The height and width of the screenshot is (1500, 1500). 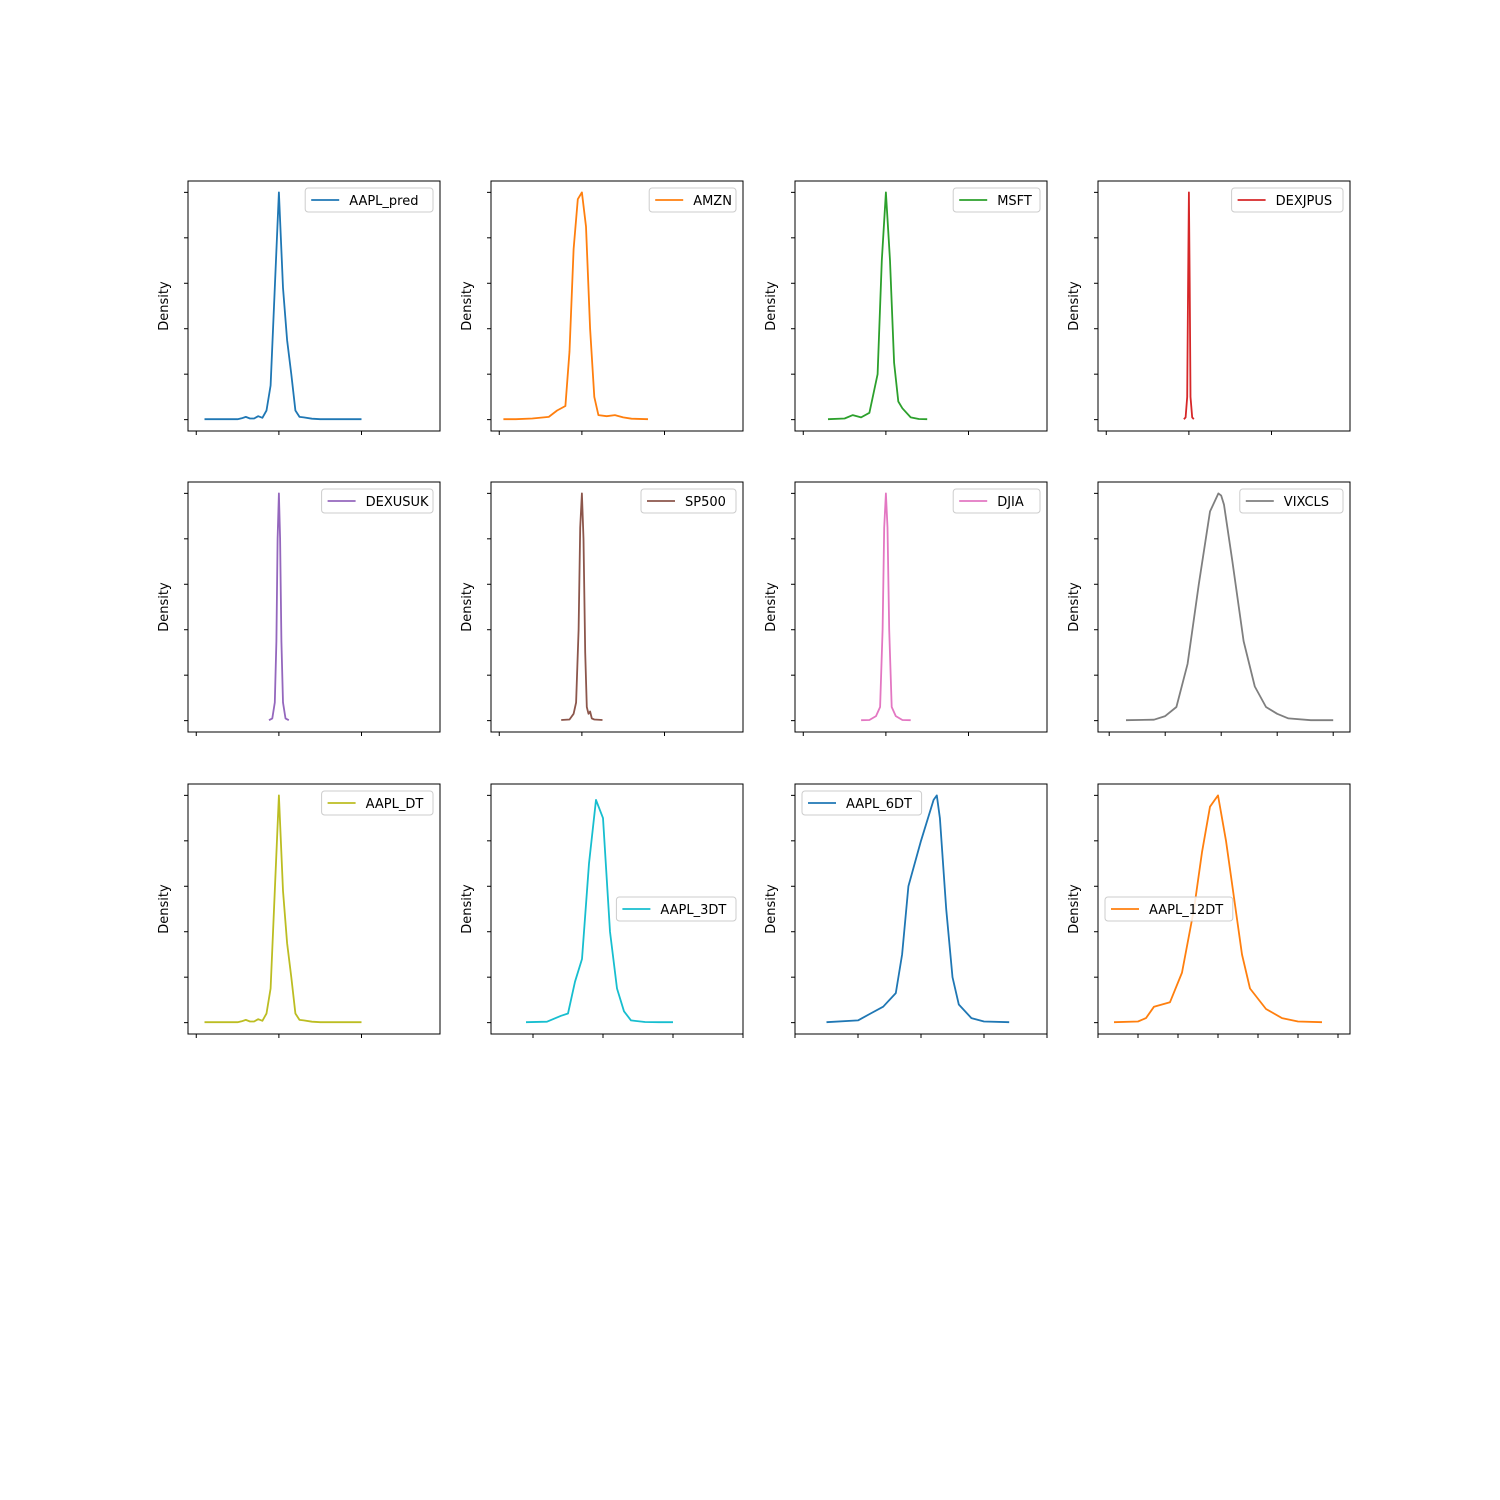 What do you see at coordinates (1014, 201) in the screenshot?
I see `legend-label: MSFT` at bounding box center [1014, 201].